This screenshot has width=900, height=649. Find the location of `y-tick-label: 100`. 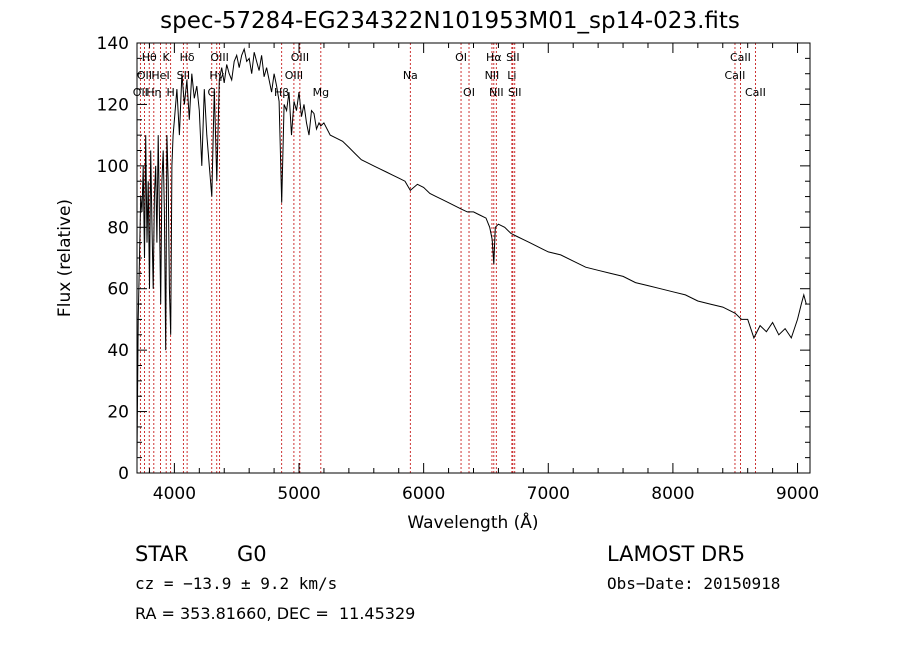

y-tick-label: 100 is located at coordinates (113, 167).